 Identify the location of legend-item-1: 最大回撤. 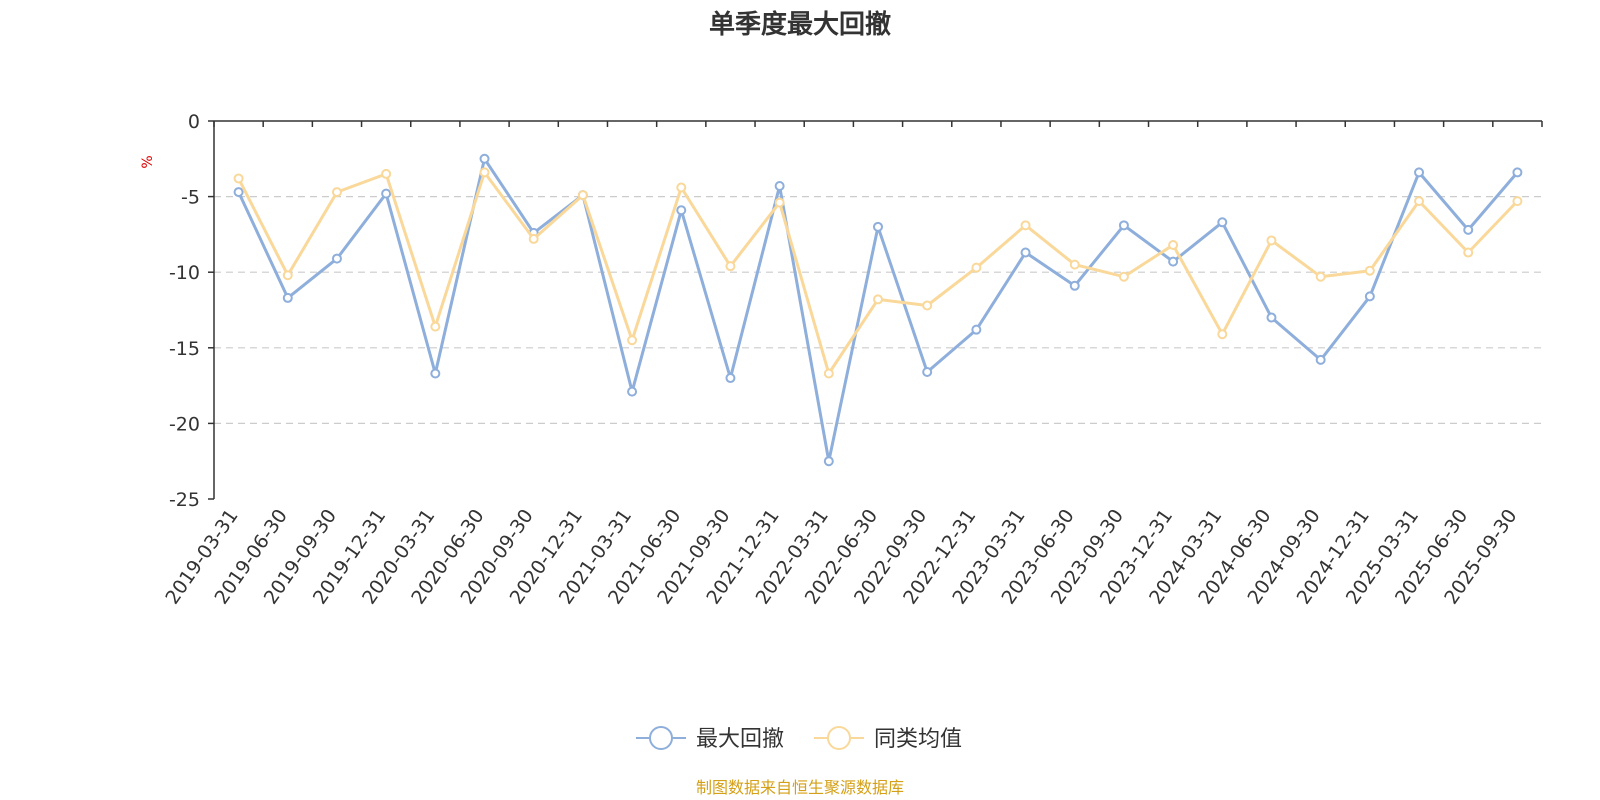
(710, 739).